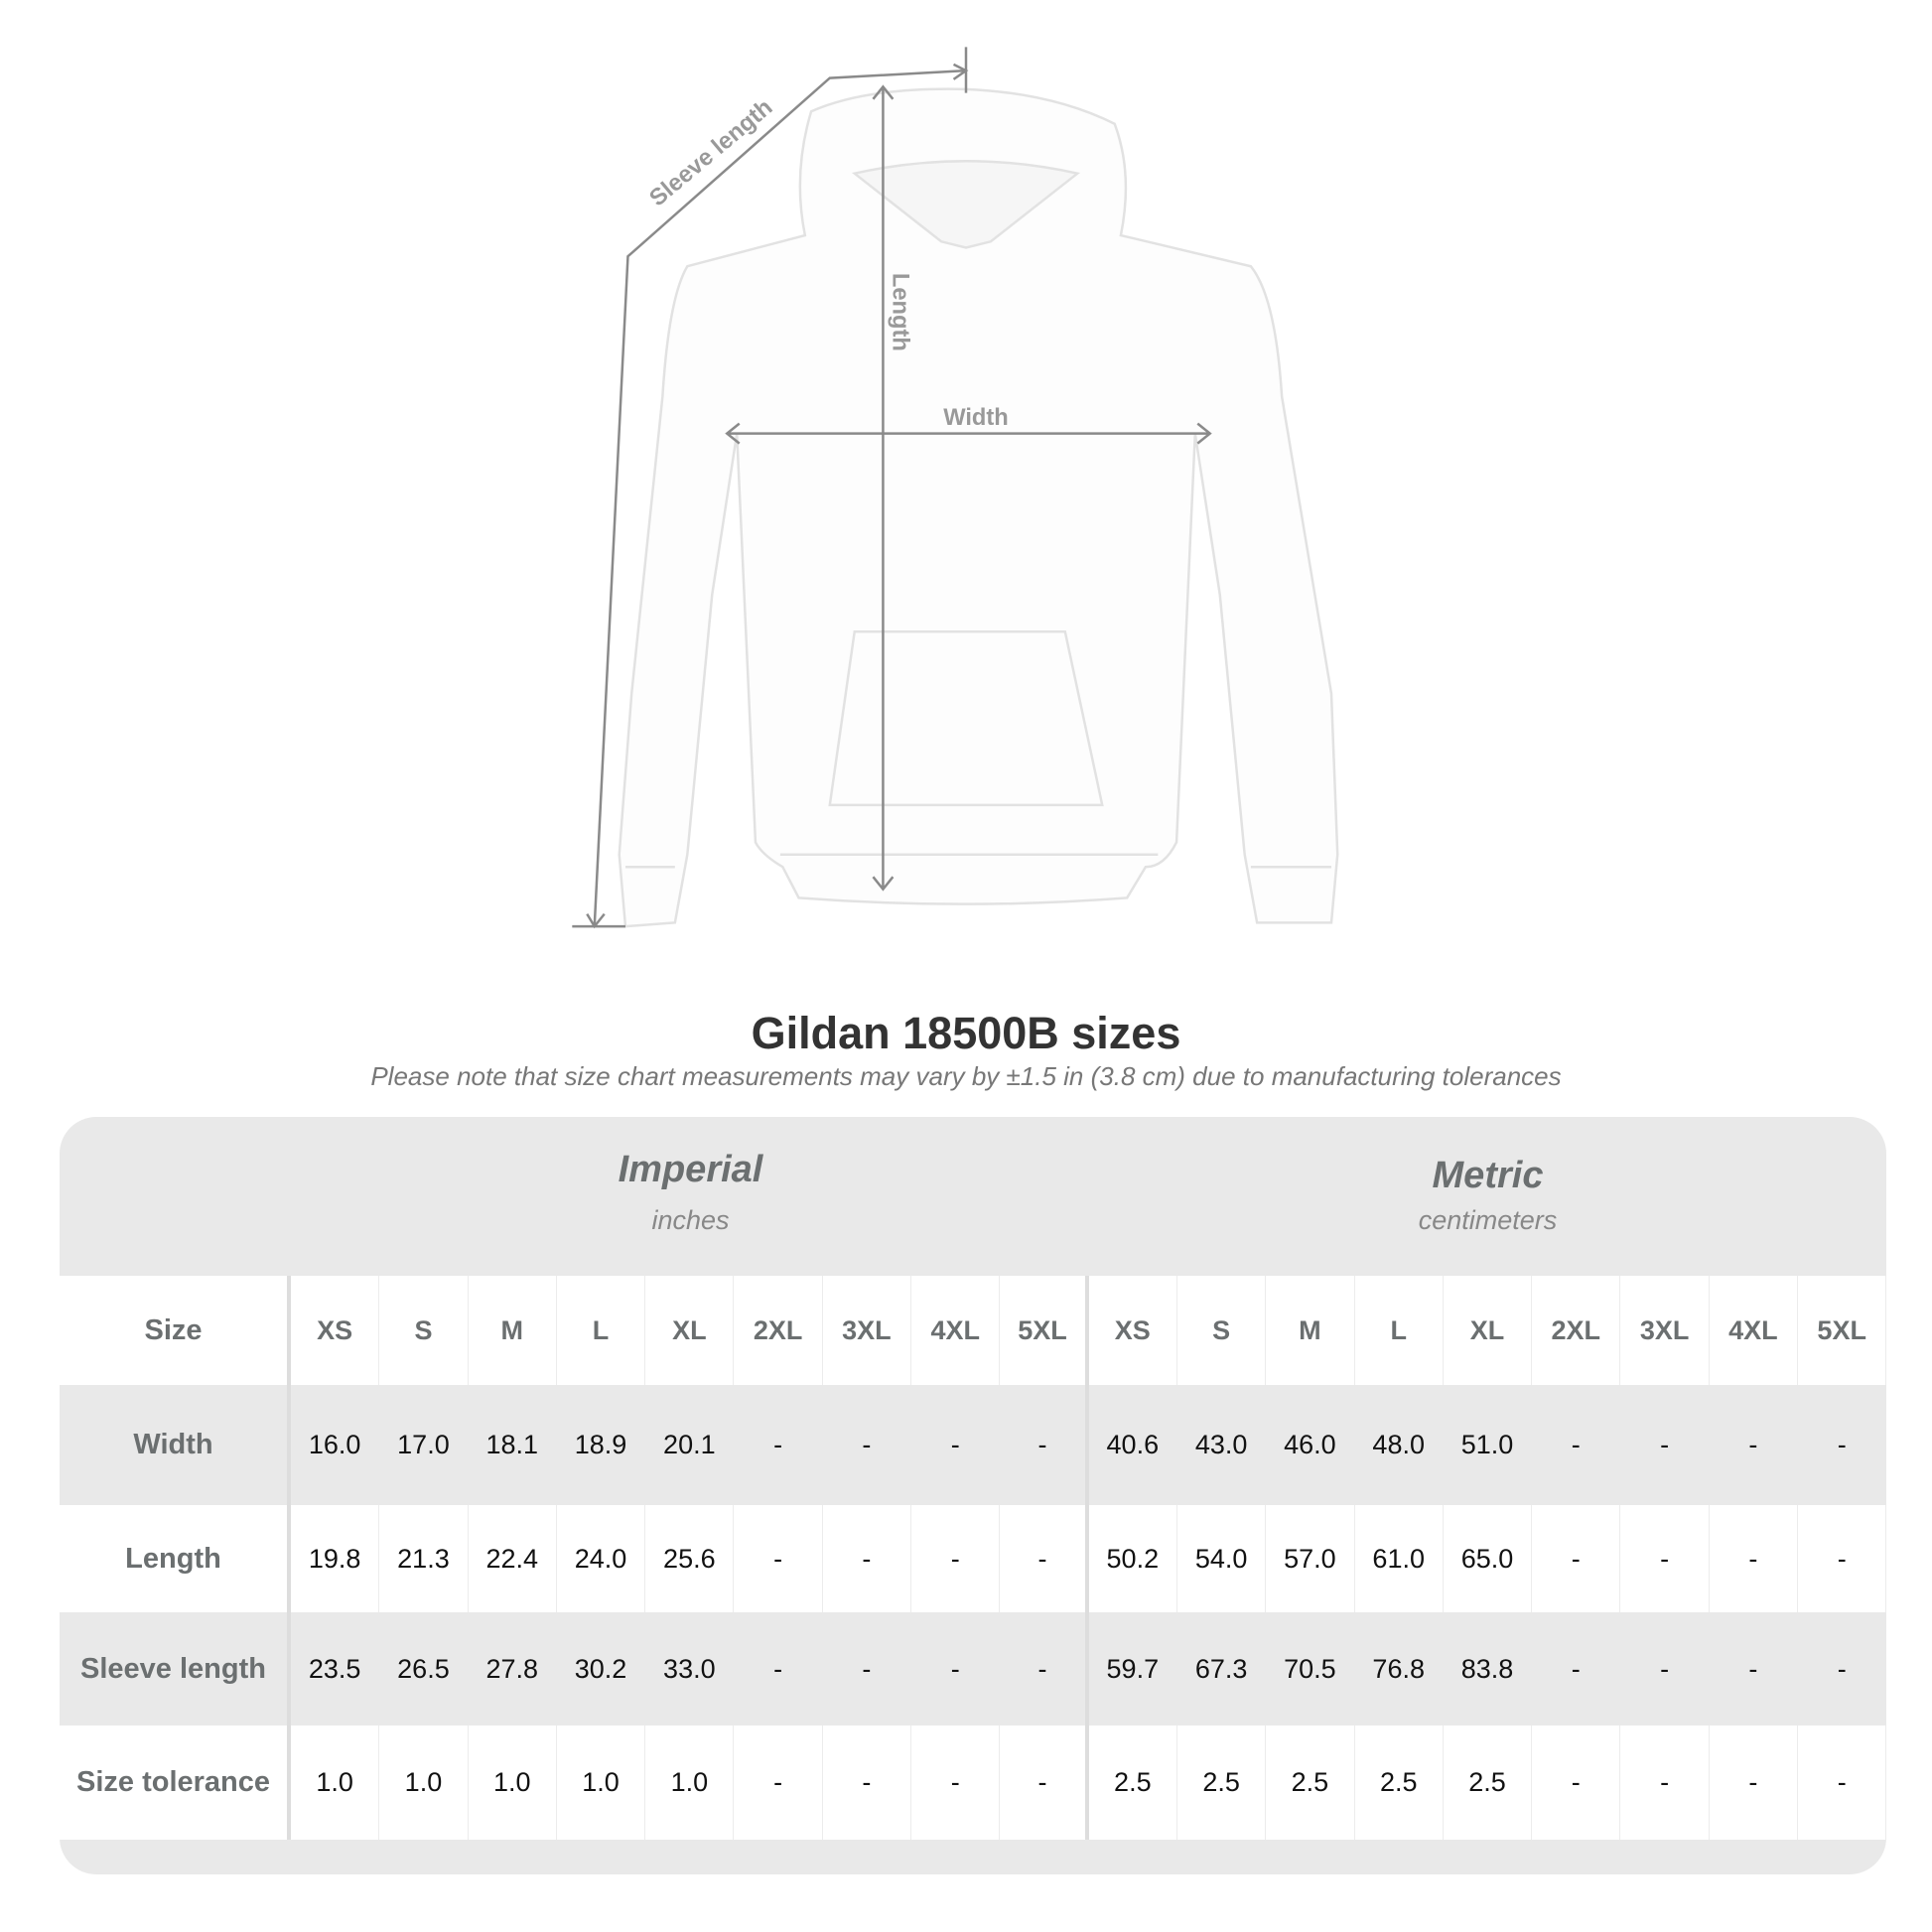 This screenshot has height=1932, width=1932. What do you see at coordinates (966, 1033) in the screenshot?
I see `chart-title: Gildan 18500B sizes` at bounding box center [966, 1033].